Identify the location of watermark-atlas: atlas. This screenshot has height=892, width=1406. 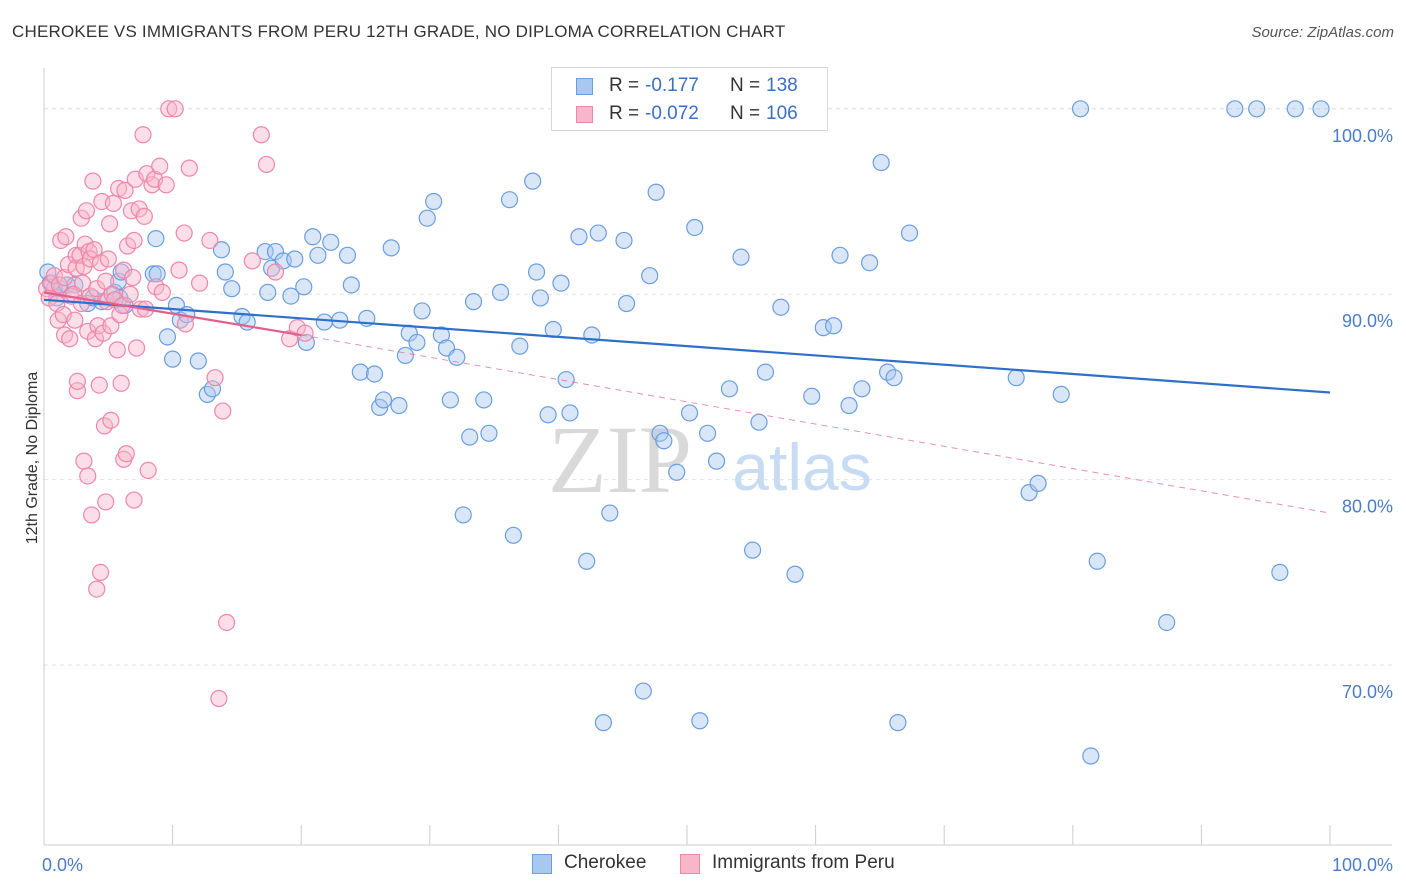
(801, 467).